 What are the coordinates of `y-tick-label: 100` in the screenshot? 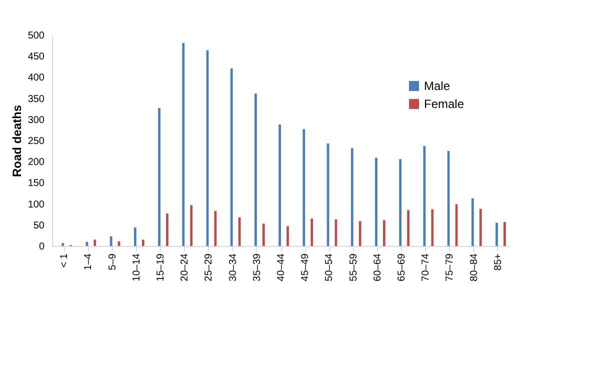 It's located at (36, 204).